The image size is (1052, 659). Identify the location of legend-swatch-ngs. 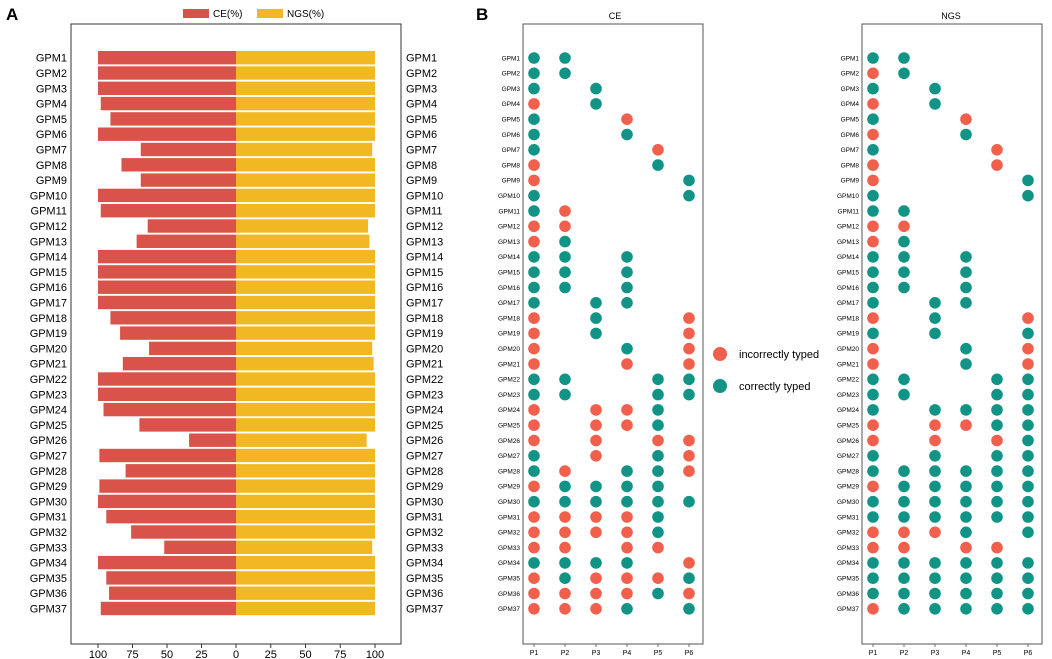
(270, 13).